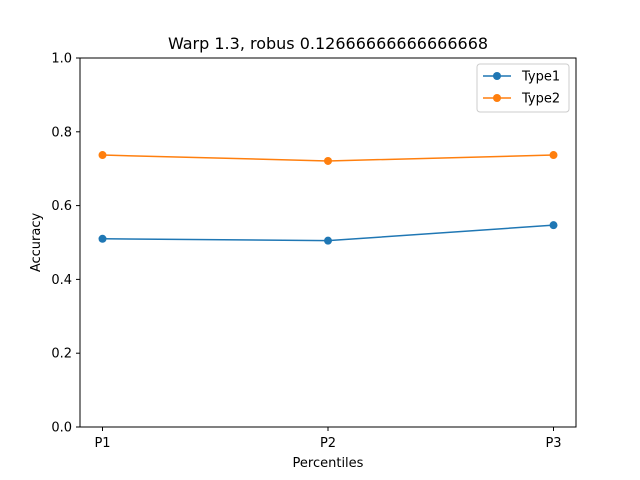 The image size is (640, 480). What do you see at coordinates (328, 198) in the screenshot?
I see `series-layer` at bounding box center [328, 198].